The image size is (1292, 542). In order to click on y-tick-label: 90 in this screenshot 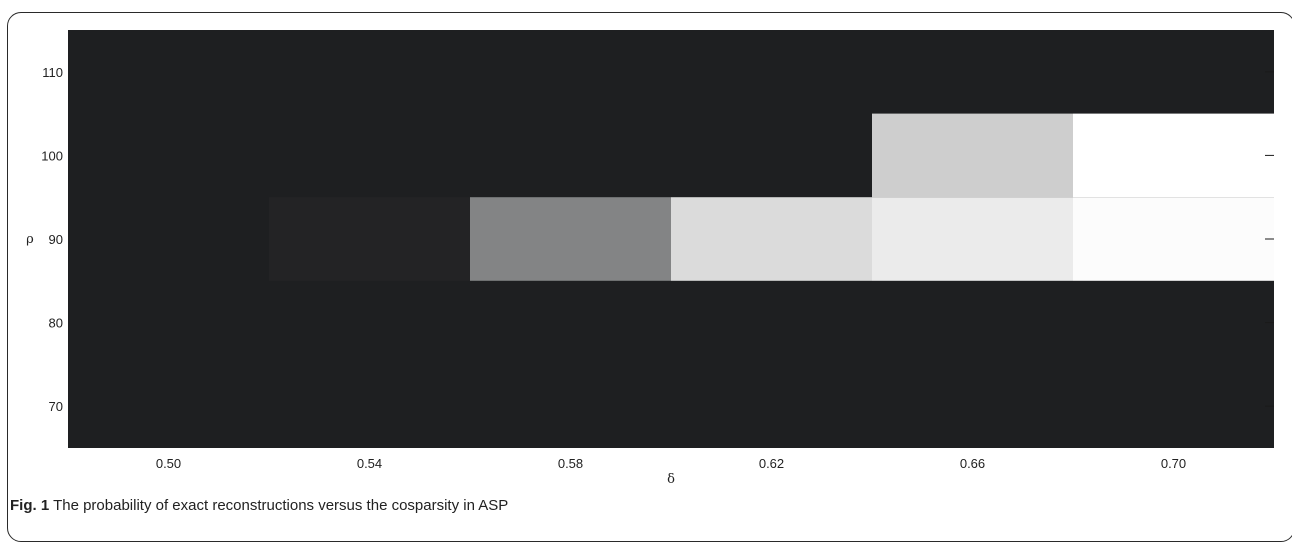, I will do `click(56, 239)`.